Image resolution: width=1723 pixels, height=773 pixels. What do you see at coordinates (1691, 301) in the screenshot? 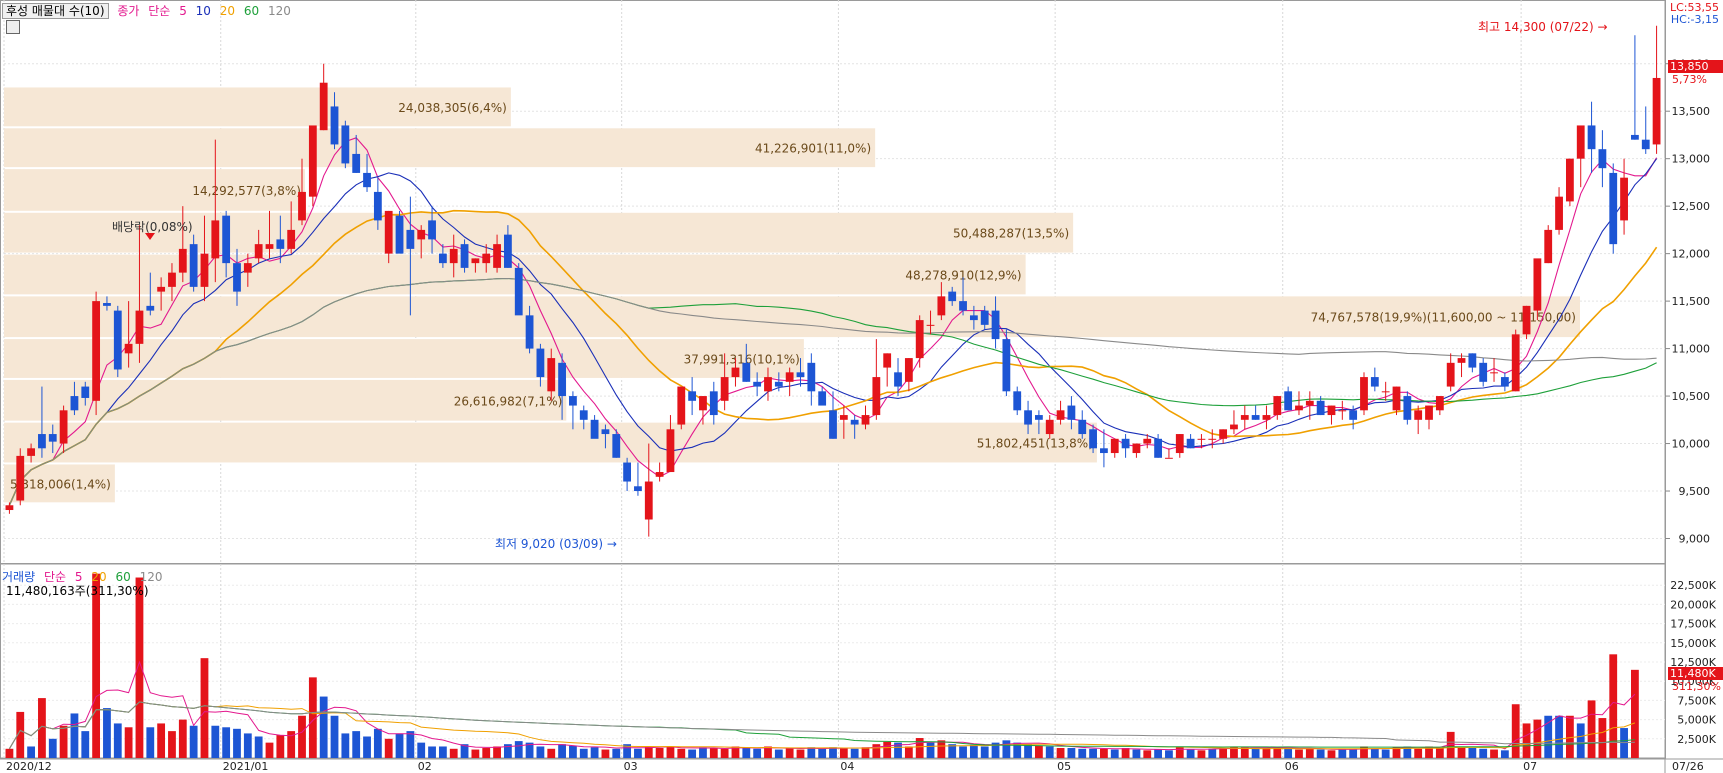
I see `price-tick-label: 11,500` at bounding box center [1691, 301].